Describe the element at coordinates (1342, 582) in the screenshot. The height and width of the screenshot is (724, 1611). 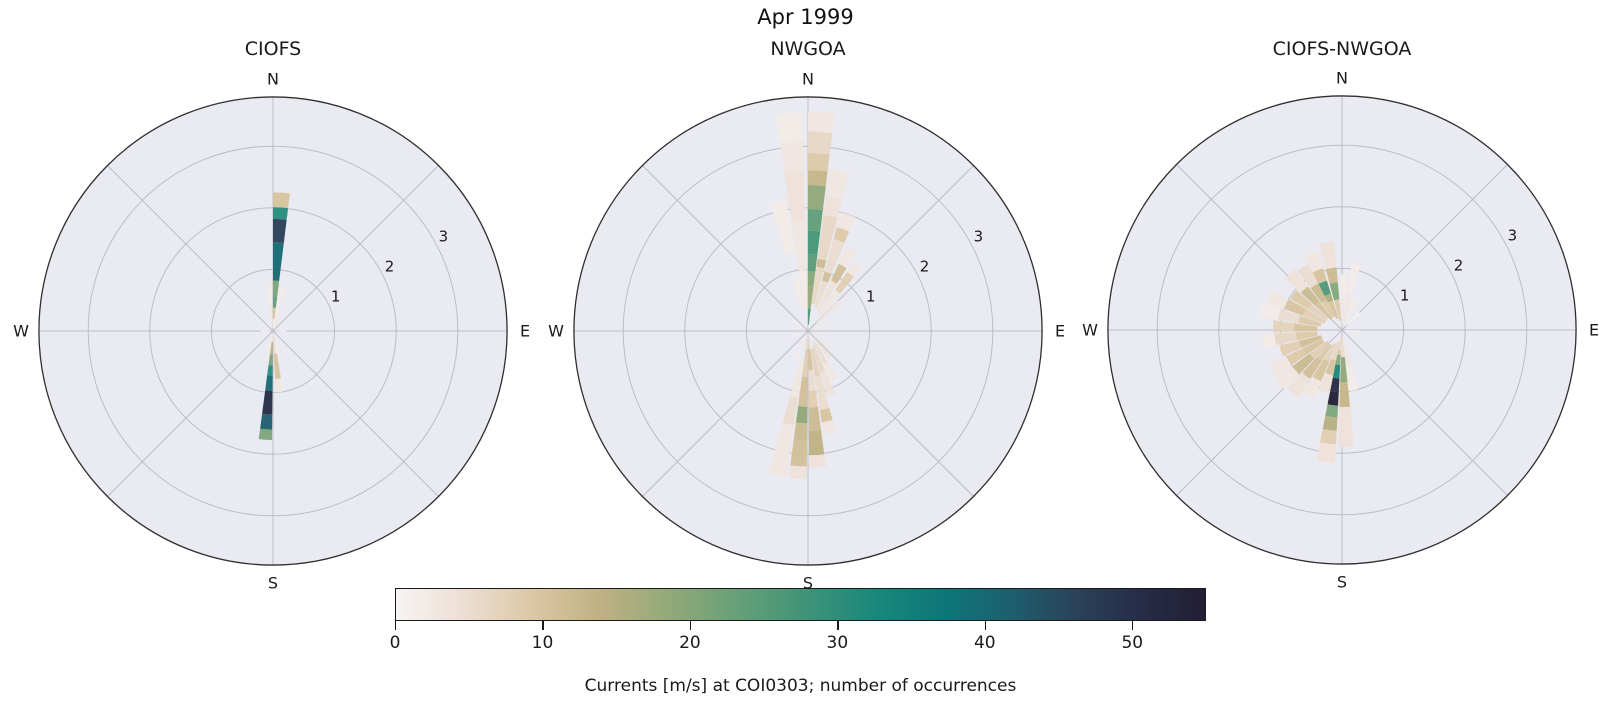
I see `compass-label-s: S` at that location.